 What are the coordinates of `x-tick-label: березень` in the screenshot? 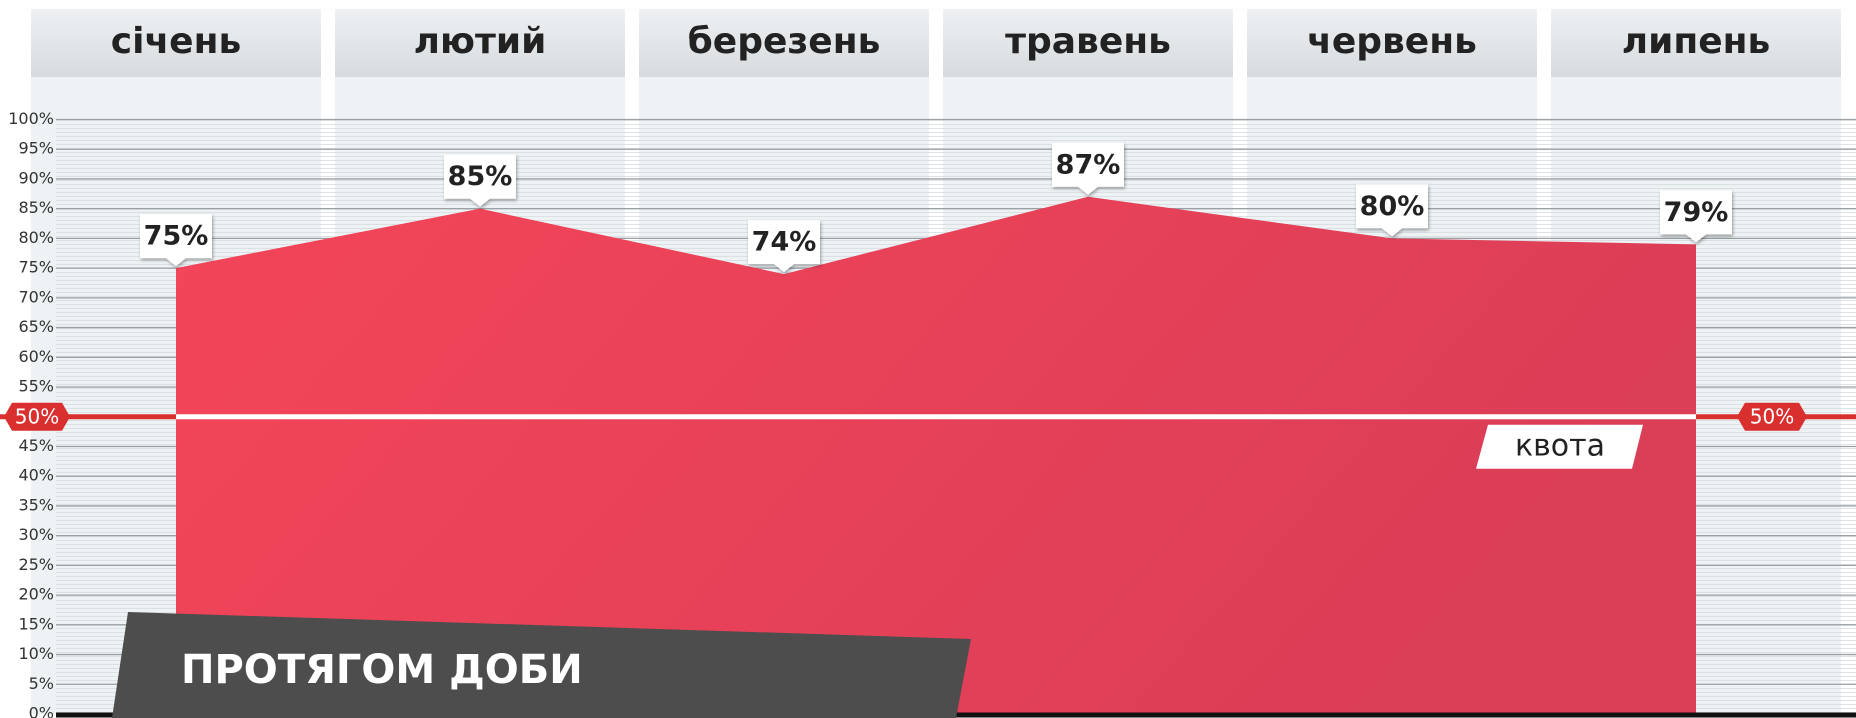 It's located at (784, 41).